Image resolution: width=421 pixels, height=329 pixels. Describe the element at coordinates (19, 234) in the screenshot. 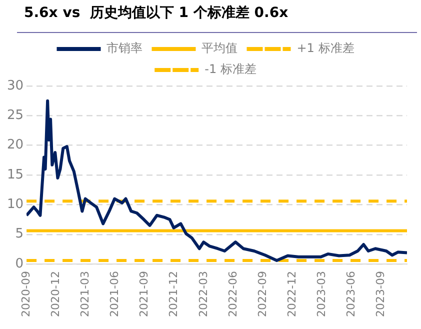

I see `y-tick-label: 5` at that location.